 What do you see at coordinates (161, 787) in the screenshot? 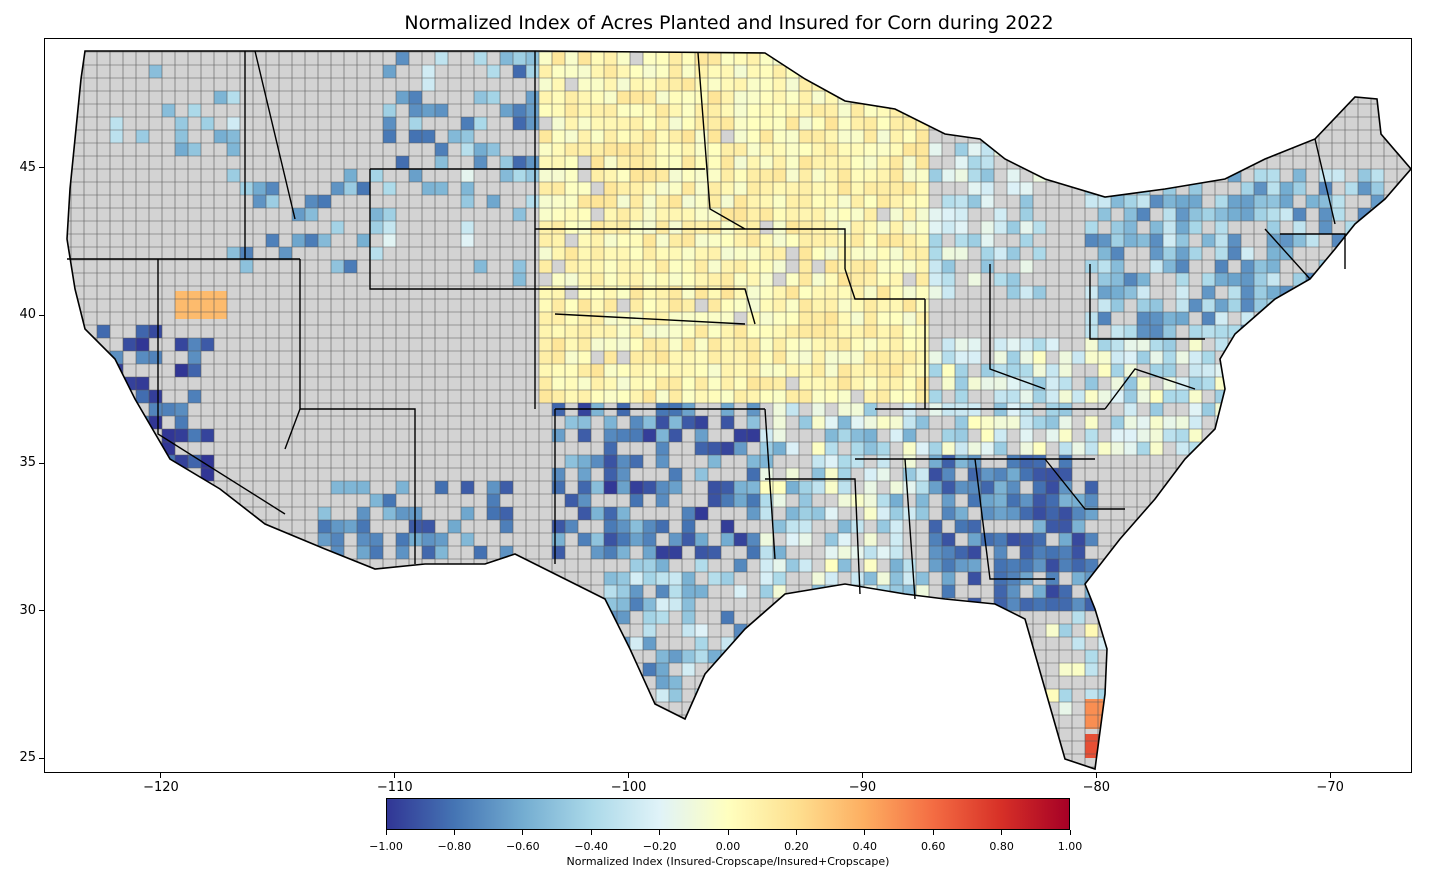
I see `x-tick-label: −120` at bounding box center [161, 787].